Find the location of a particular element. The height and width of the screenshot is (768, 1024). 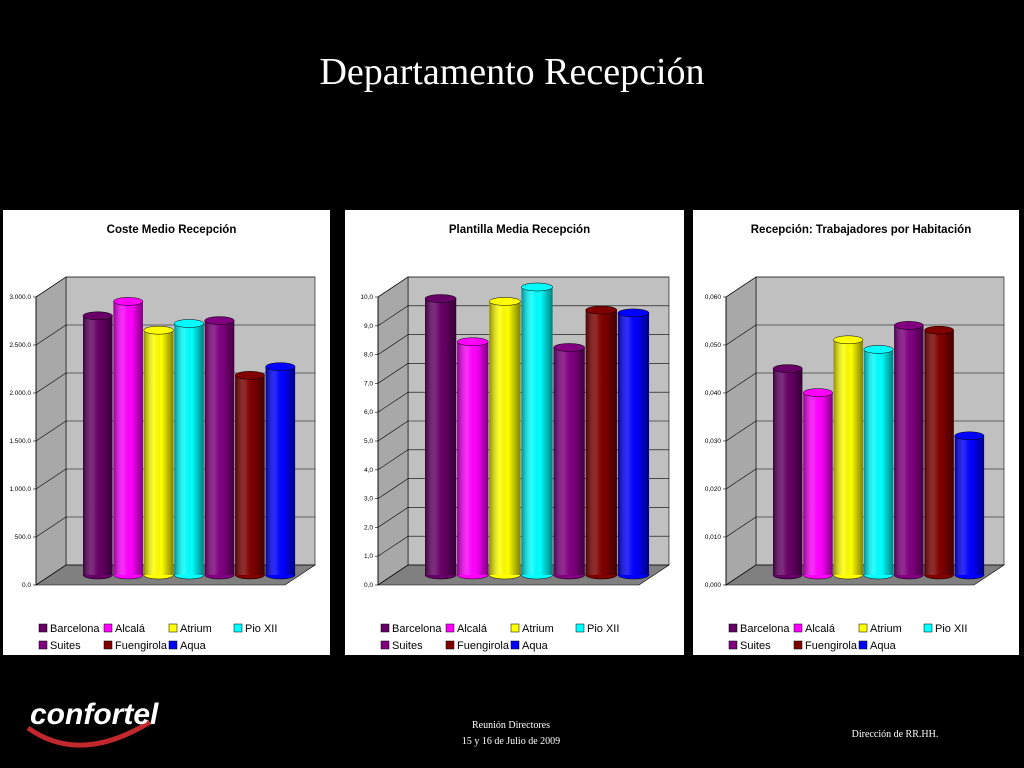

y-tick-label: 1,0 is located at coordinates (368, 556).